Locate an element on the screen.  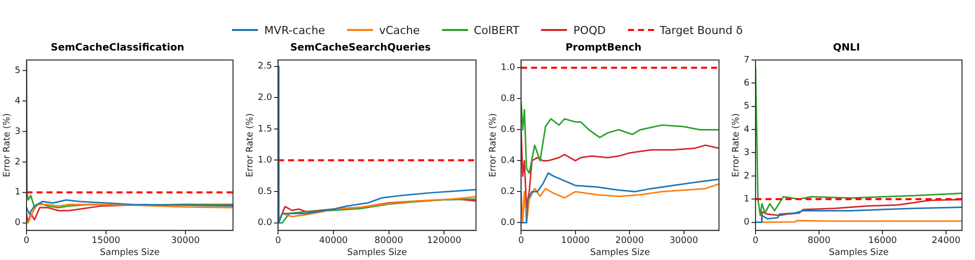
x-tick-label: 20000 is located at coordinates (629, 241).